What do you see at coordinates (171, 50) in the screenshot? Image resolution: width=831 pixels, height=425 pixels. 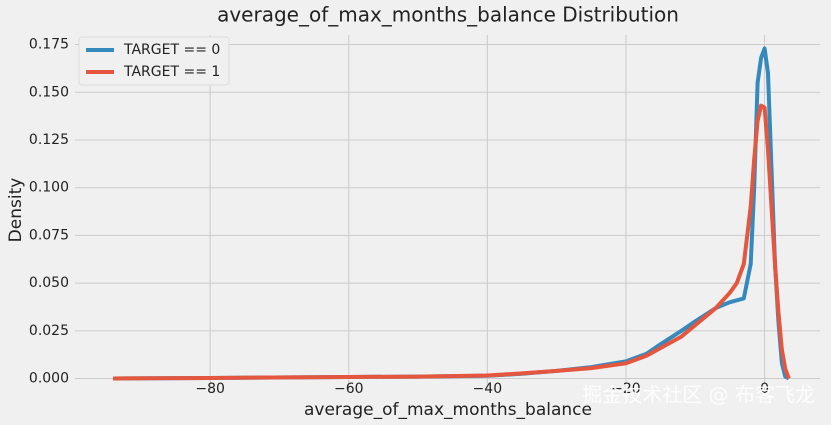 I see `legend-label: TARGET == 0` at bounding box center [171, 50].